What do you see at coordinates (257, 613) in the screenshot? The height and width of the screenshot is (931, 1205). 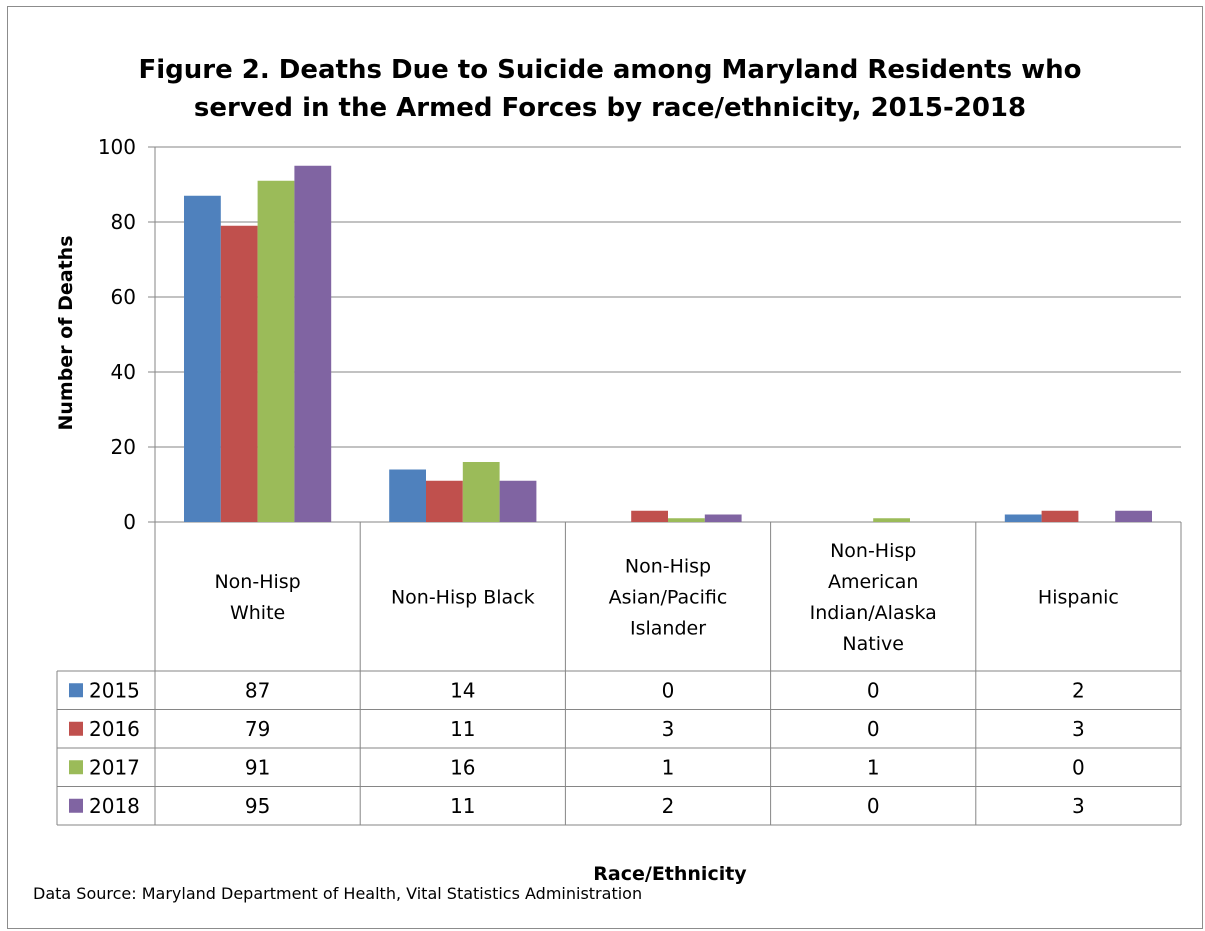 I see `category-label: White` at bounding box center [257, 613].